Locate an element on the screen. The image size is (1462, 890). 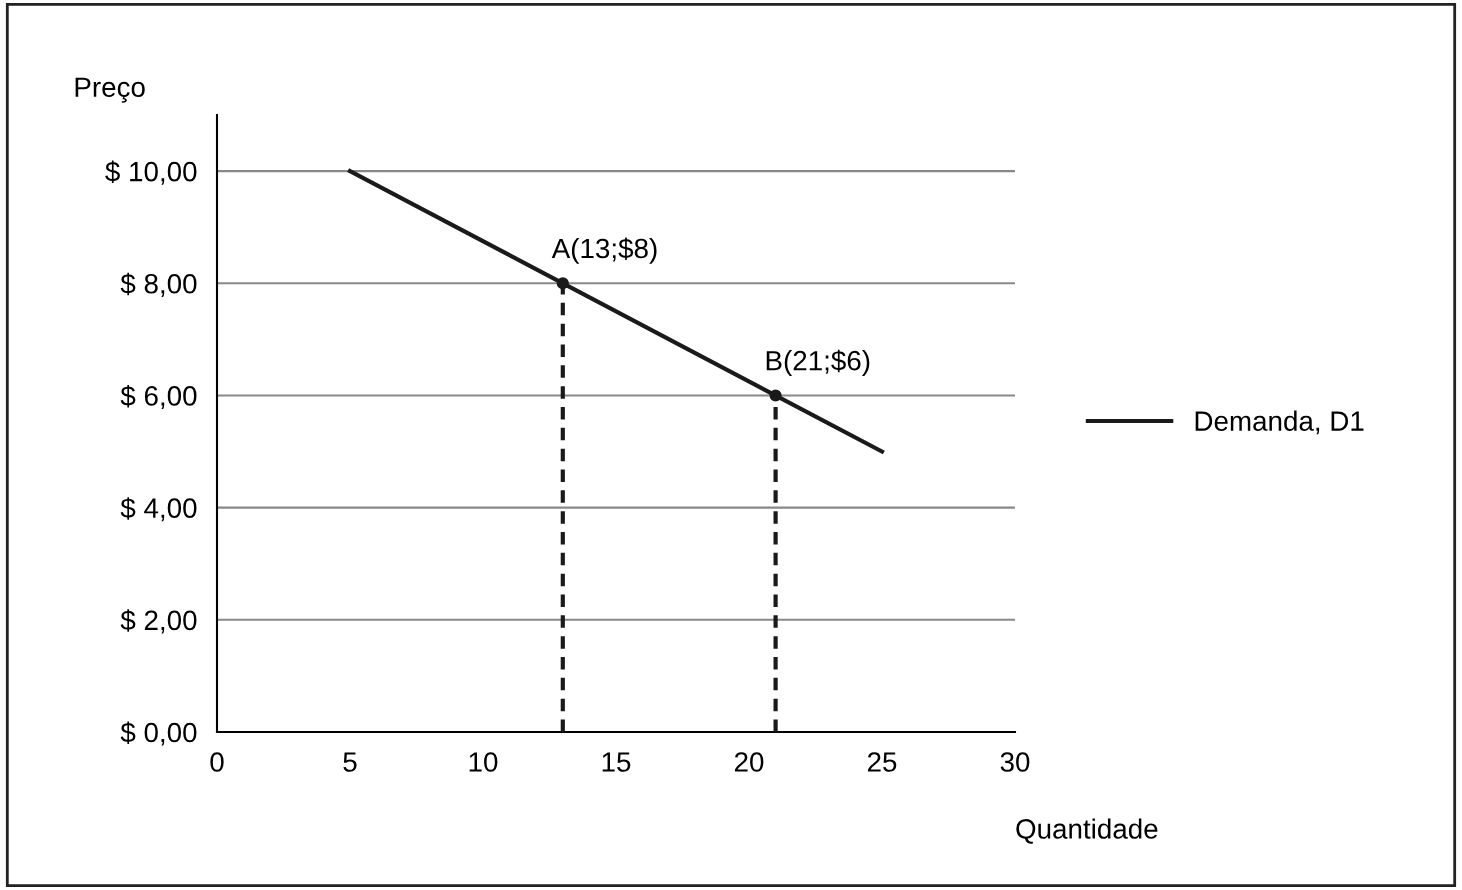
x-tick-label: 10 is located at coordinates (483, 762).